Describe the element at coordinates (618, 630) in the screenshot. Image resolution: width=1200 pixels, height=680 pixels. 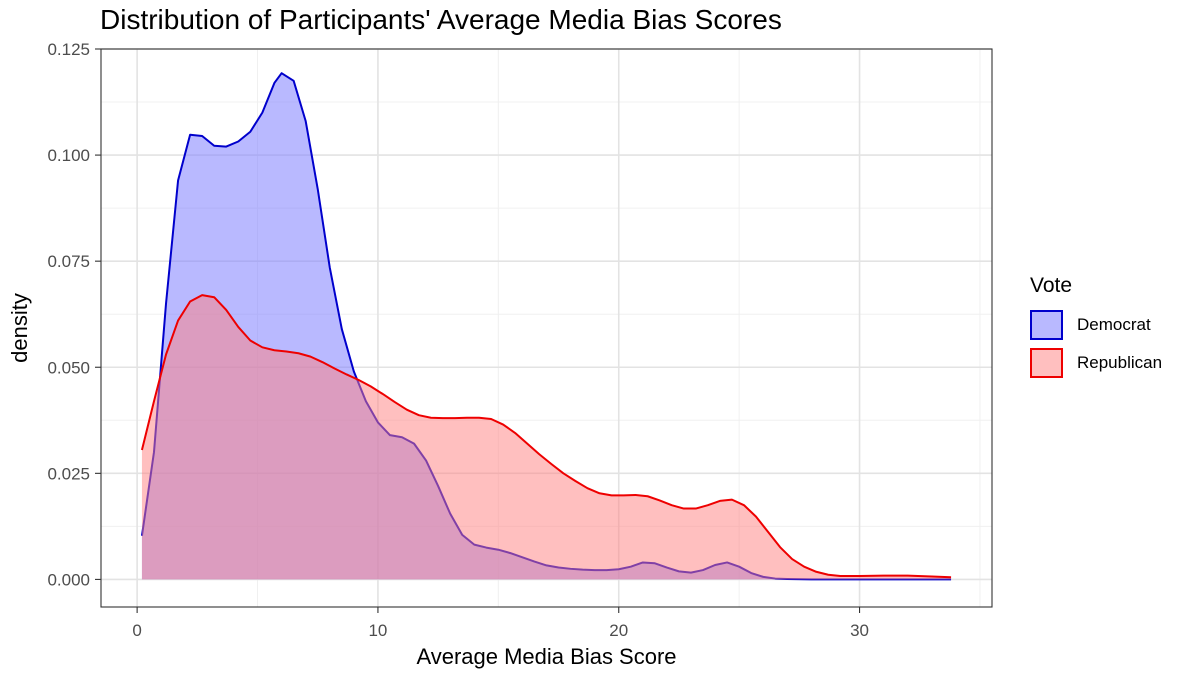
I see `x-tick-label: 20` at that location.